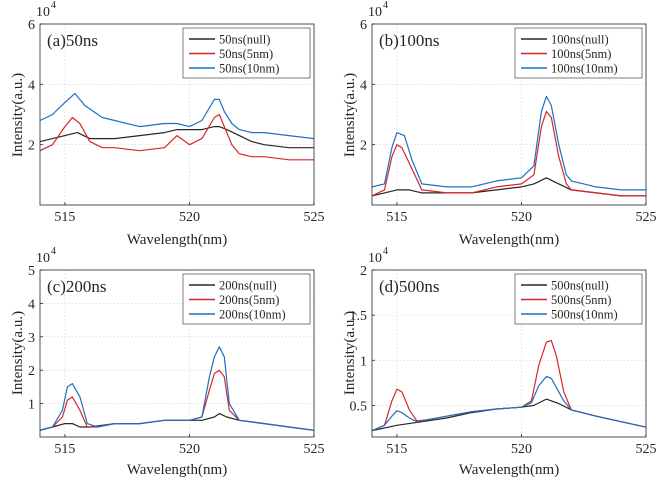  What do you see at coordinates (359, 316) in the screenshot?
I see `y-tick-label: 1.5` at bounding box center [359, 316].